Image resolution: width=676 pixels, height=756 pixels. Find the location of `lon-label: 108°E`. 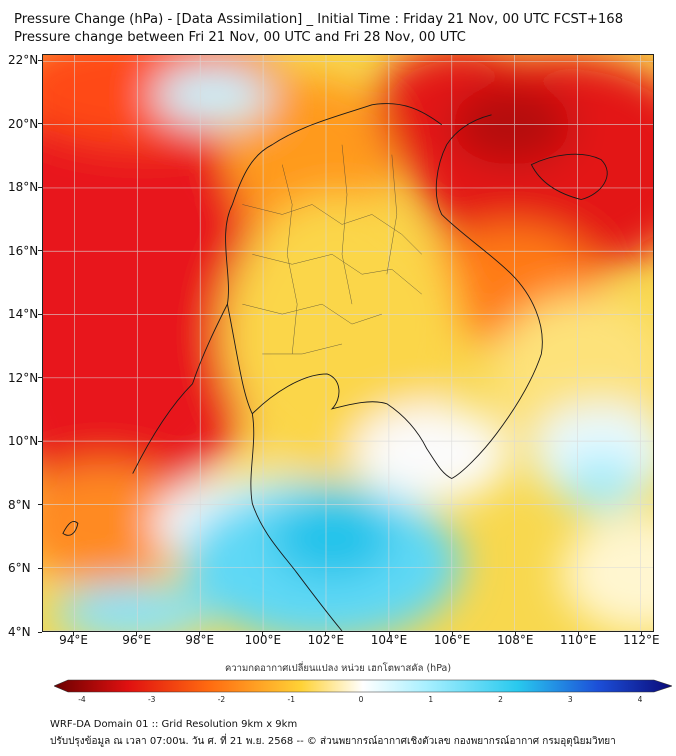

lon-label: 108°E is located at coordinates (515, 640).